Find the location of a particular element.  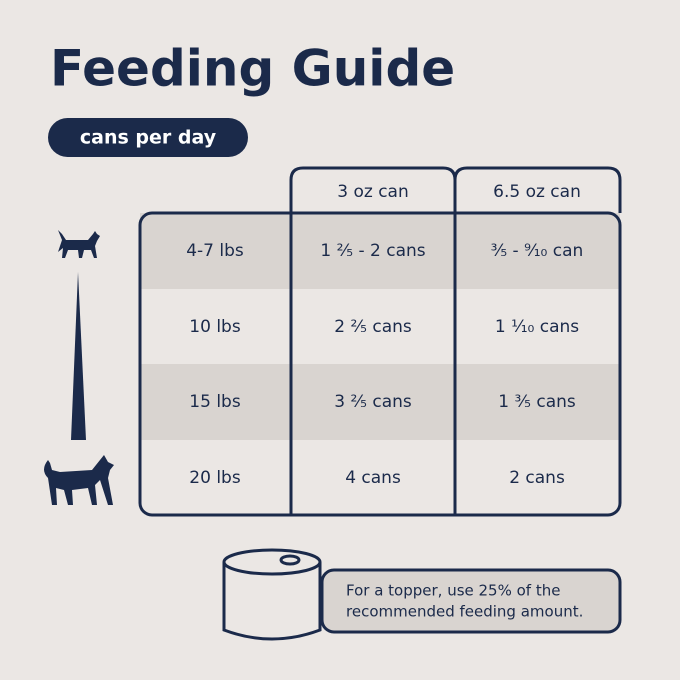

size-wedge is located at coordinates (78, 356).